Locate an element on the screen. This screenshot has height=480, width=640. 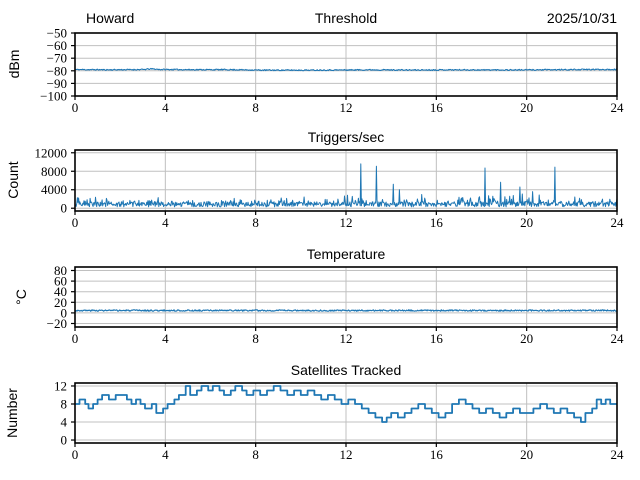
panel4-ylabel: Number is located at coordinates (12, 413).